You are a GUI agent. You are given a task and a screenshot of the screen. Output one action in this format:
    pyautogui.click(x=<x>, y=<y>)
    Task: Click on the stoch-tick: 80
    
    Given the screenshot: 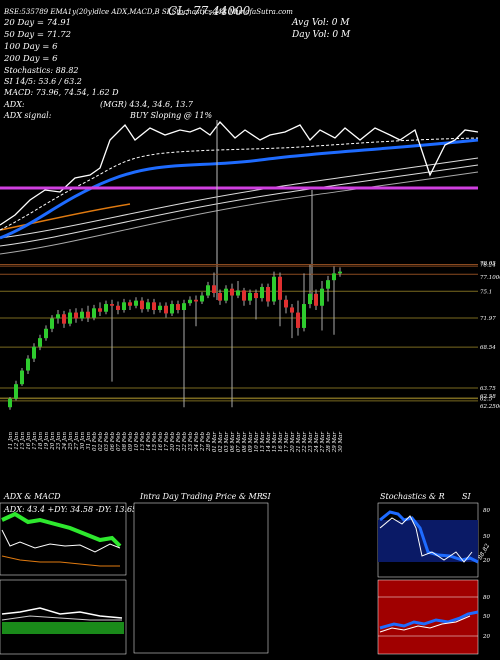 What is the action you would take?
    pyautogui.click(x=486, y=511)
    